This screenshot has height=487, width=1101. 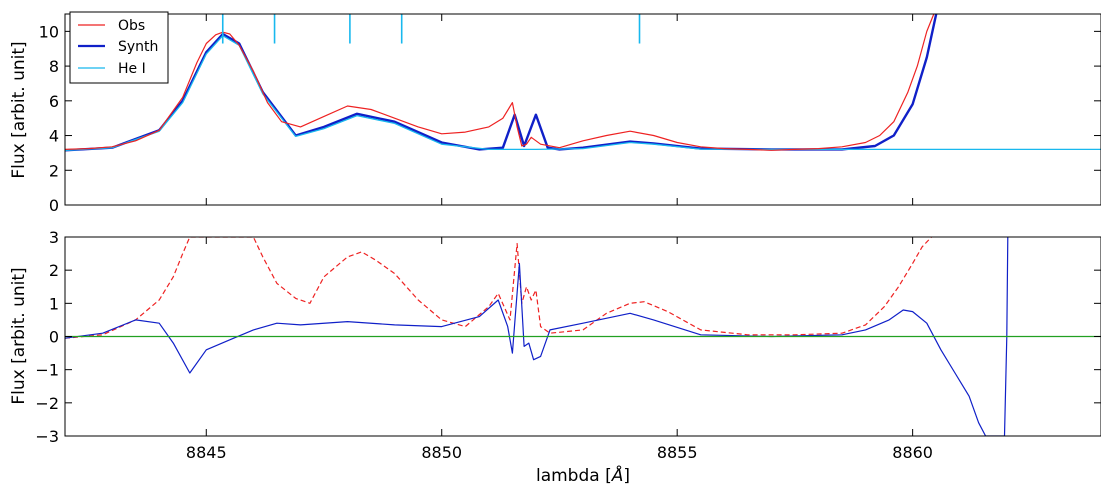 I want to click on bottom-x-tick-label: 8860, so click(x=912, y=452).